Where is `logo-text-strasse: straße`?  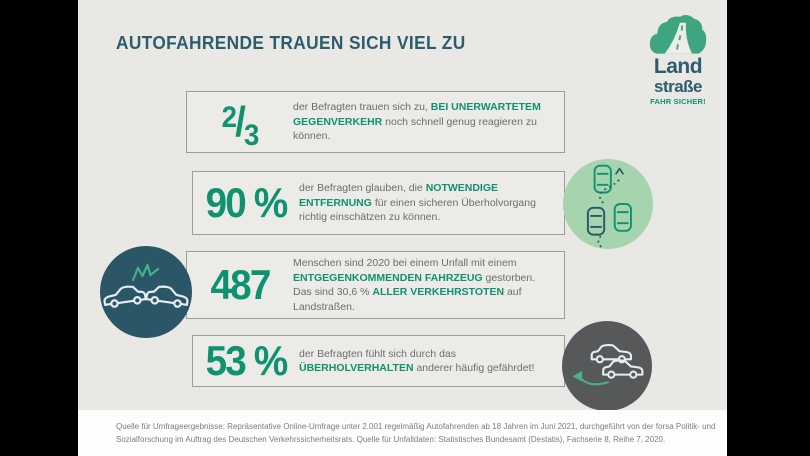 logo-text-strasse: straße is located at coordinates (678, 86).